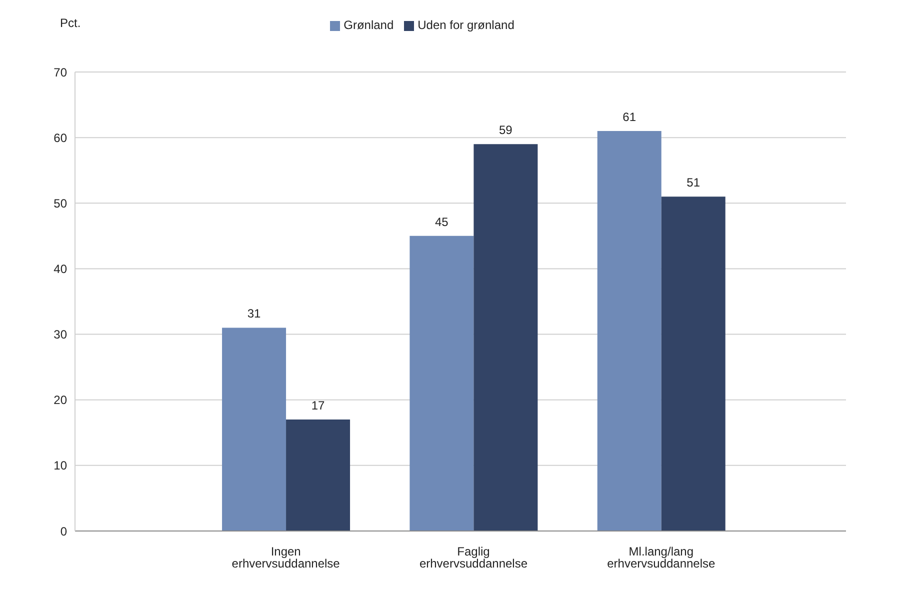 The height and width of the screenshot is (609, 909). I want to click on y-tick-label: 40, so click(61, 269).